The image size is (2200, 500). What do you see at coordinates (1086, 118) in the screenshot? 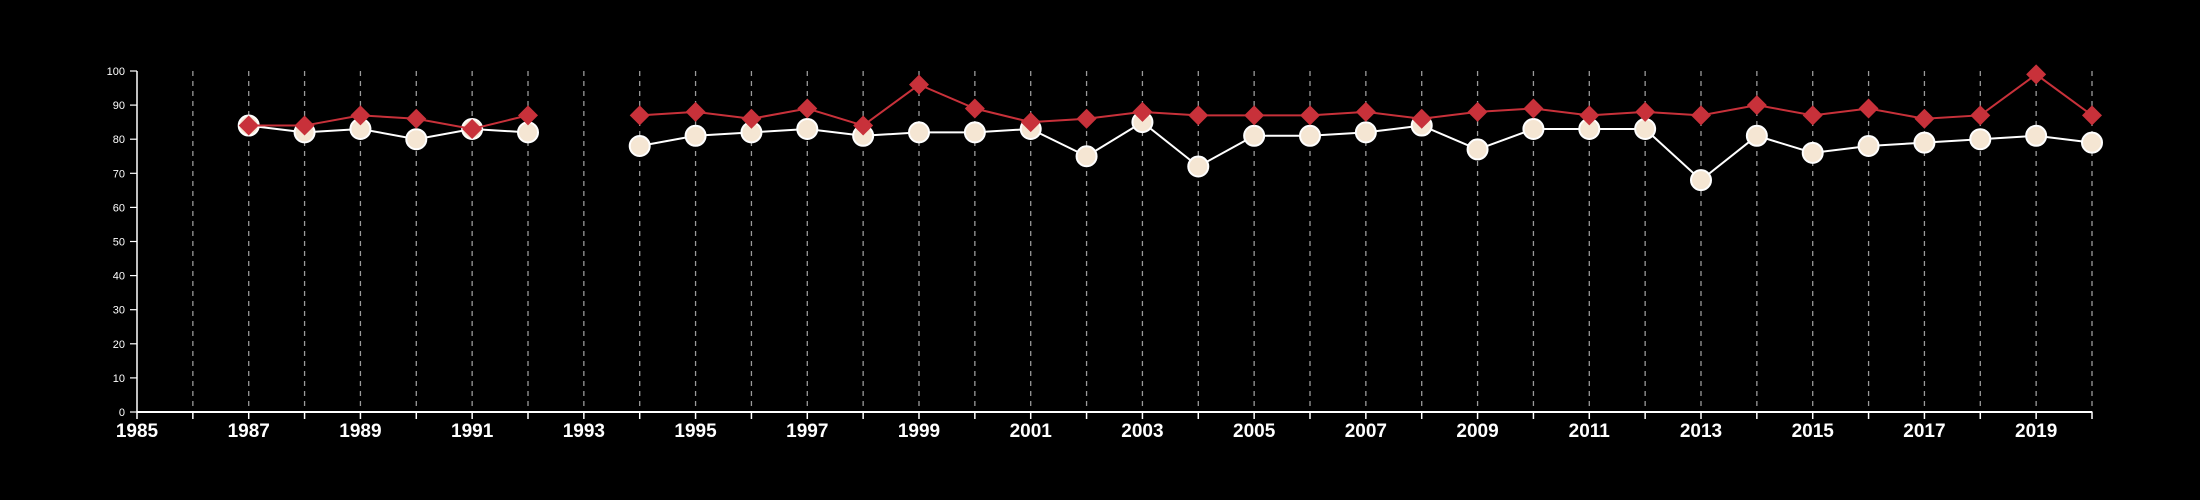
I see `series-1-point-2002` at bounding box center [1086, 118].